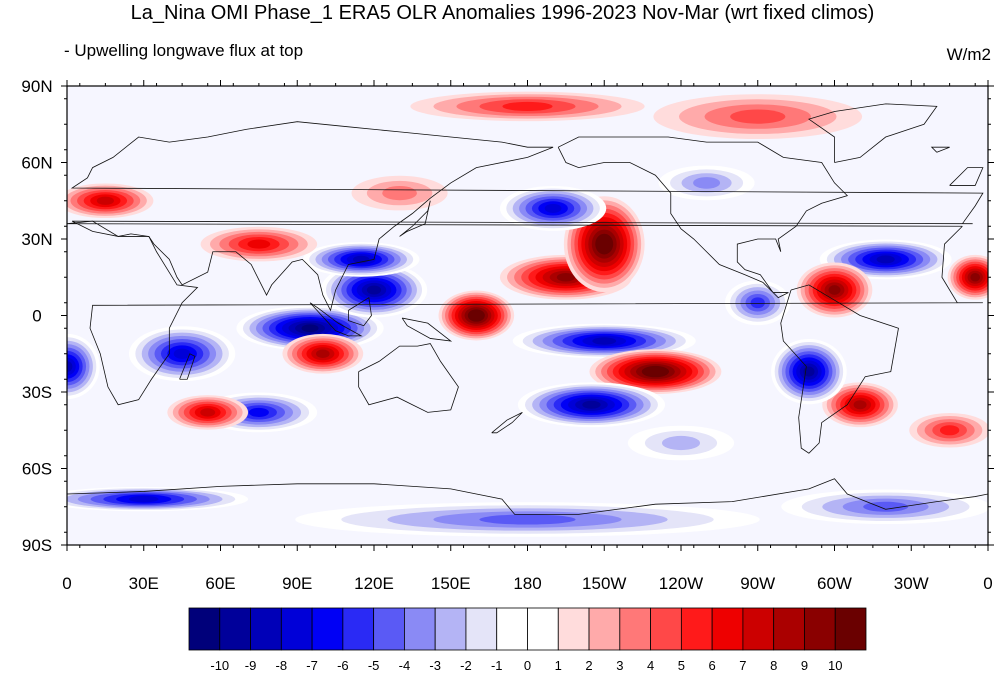 This screenshot has height=676, width=1005. I want to click on colorbar-label: 3, so click(619, 665).